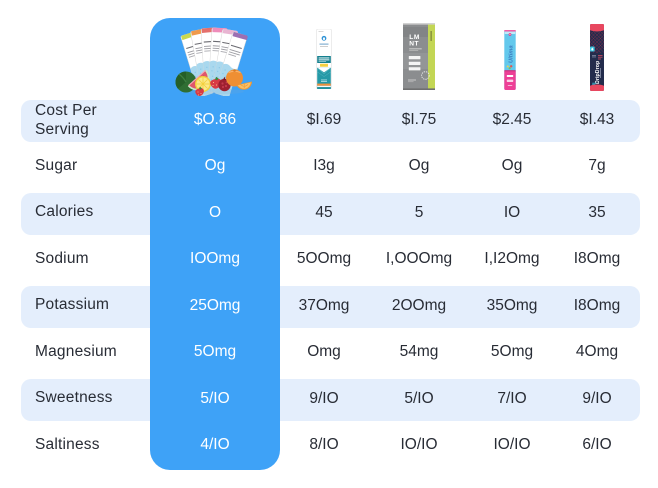  I want to click on svg-text: DripDrop, so click(598, 72).